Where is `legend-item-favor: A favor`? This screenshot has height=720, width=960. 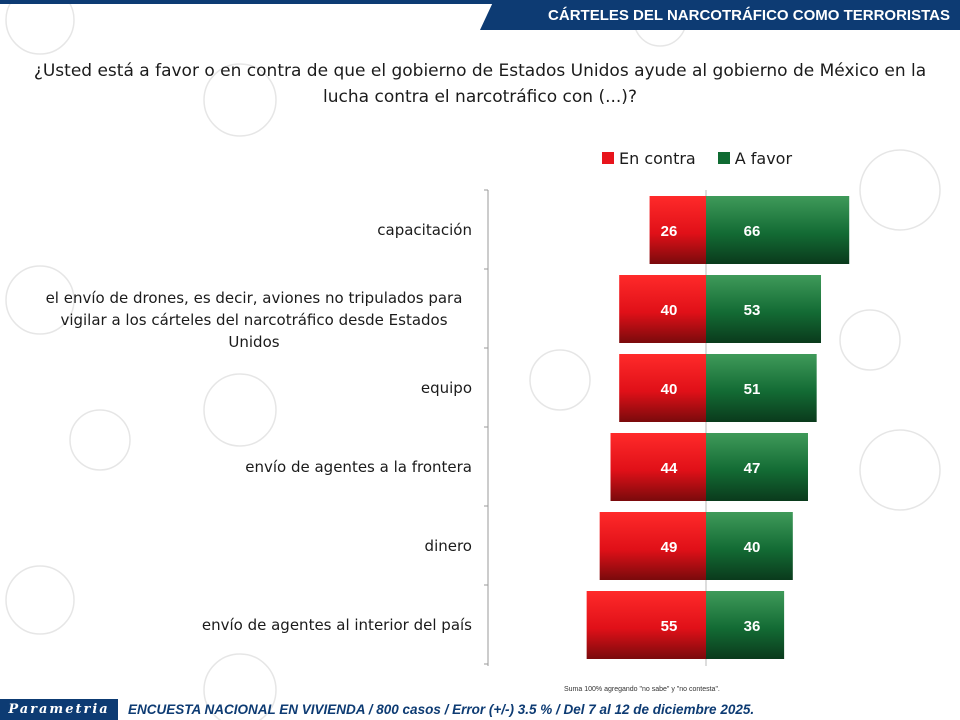 legend-item-favor: A favor is located at coordinates (755, 158).